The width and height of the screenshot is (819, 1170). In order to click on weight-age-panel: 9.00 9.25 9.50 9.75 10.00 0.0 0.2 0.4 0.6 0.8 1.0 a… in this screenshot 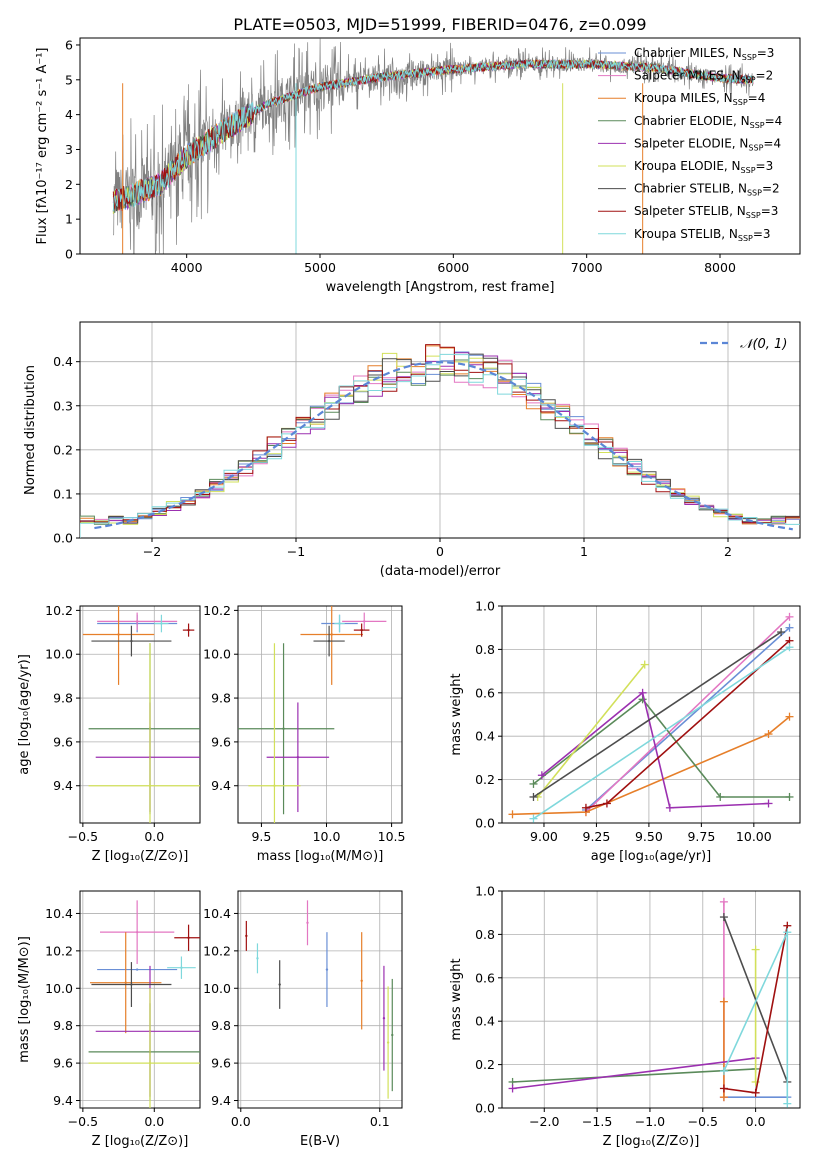, I will do `click(625, 731)`.